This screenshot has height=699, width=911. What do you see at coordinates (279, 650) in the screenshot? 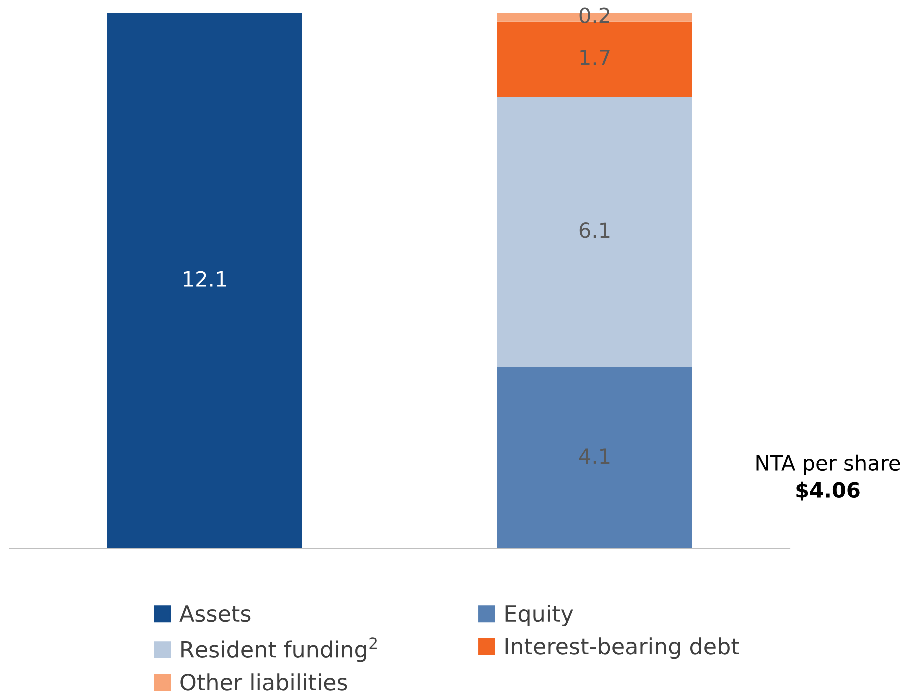
I see `legend-label: Resident funding$^{2}$` at bounding box center [279, 650].